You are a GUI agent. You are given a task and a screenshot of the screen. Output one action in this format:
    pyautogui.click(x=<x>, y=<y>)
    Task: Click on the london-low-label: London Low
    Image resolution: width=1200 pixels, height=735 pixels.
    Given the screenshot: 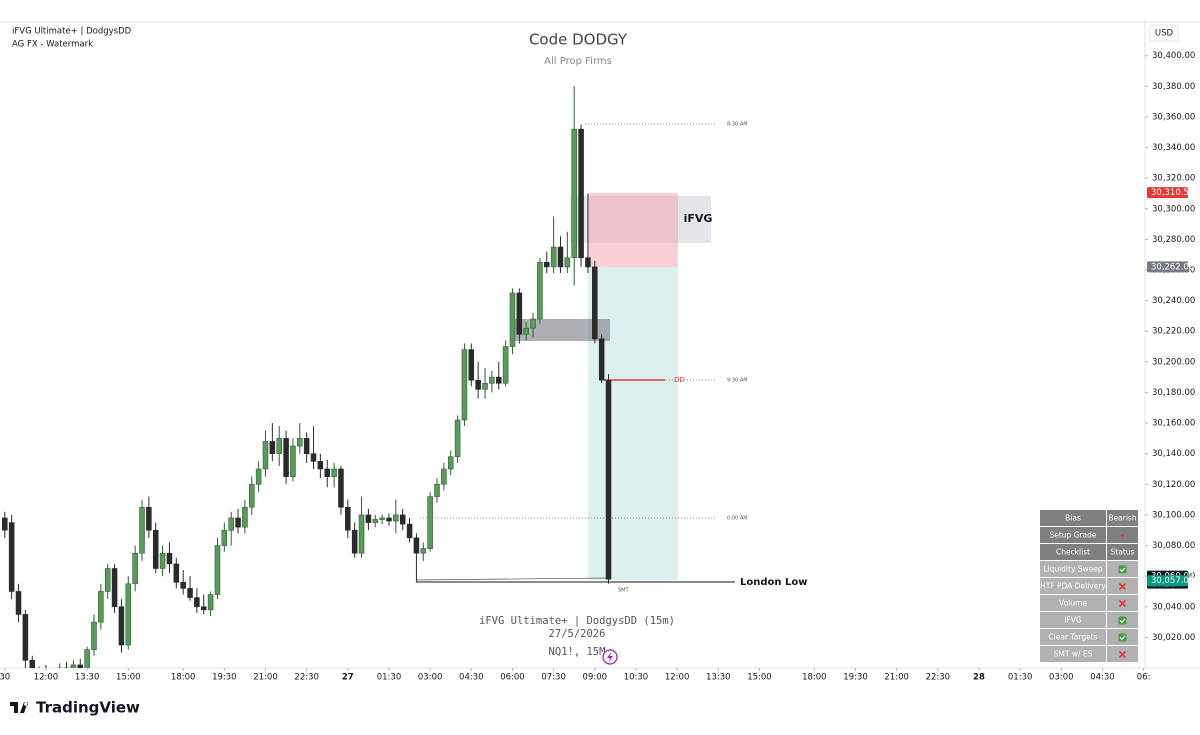 What is the action you would take?
    pyautogui.click(x=773, y=582)
    